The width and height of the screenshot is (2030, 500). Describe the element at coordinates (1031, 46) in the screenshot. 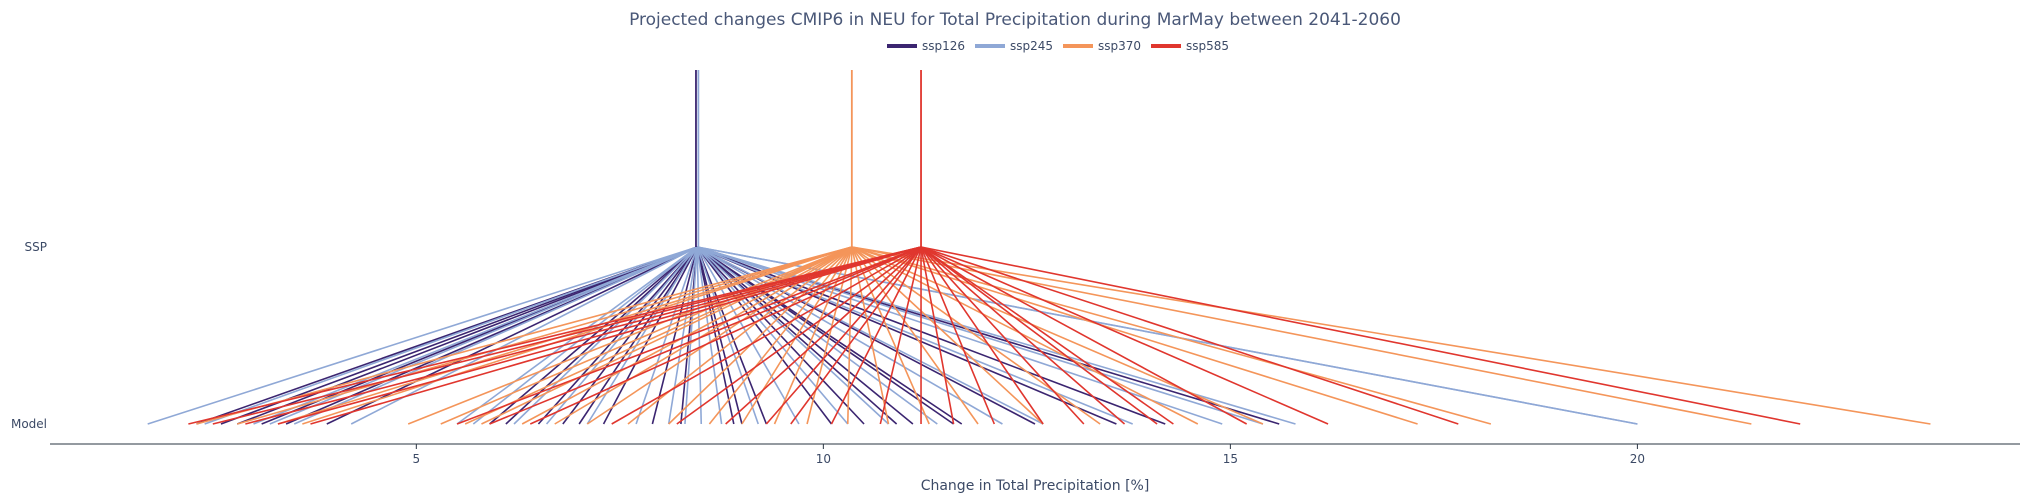

I see `legend-label-ssp245: ssp245` at that location.